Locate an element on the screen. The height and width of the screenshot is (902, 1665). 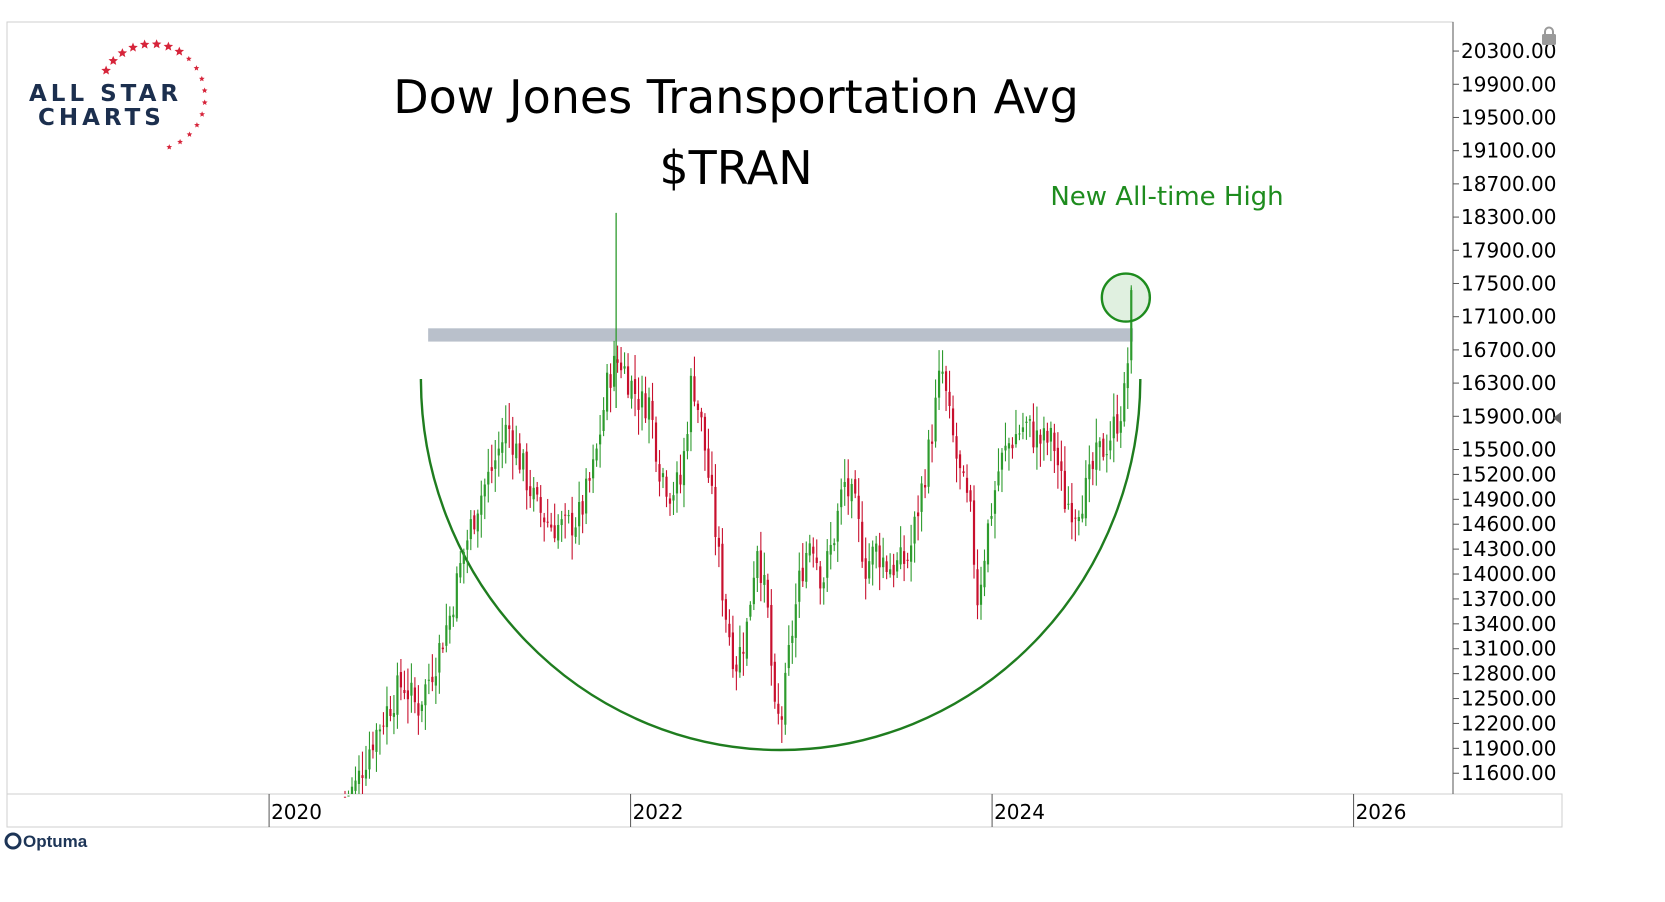
x-tick-label: 2022 is located at coordinates (658, 812).